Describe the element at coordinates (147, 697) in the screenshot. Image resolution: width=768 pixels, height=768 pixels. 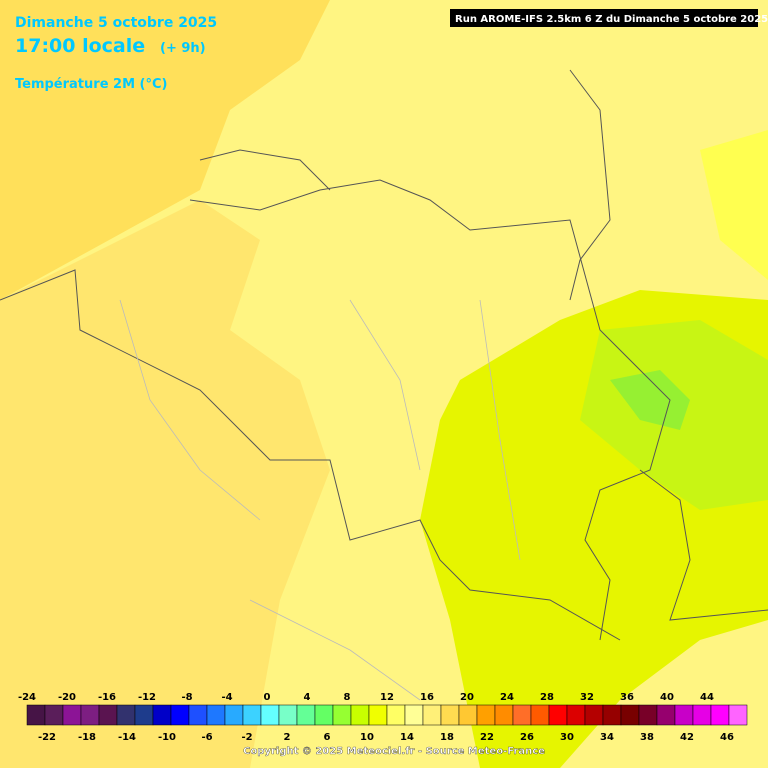
I see `legend-label: -12` at that location.